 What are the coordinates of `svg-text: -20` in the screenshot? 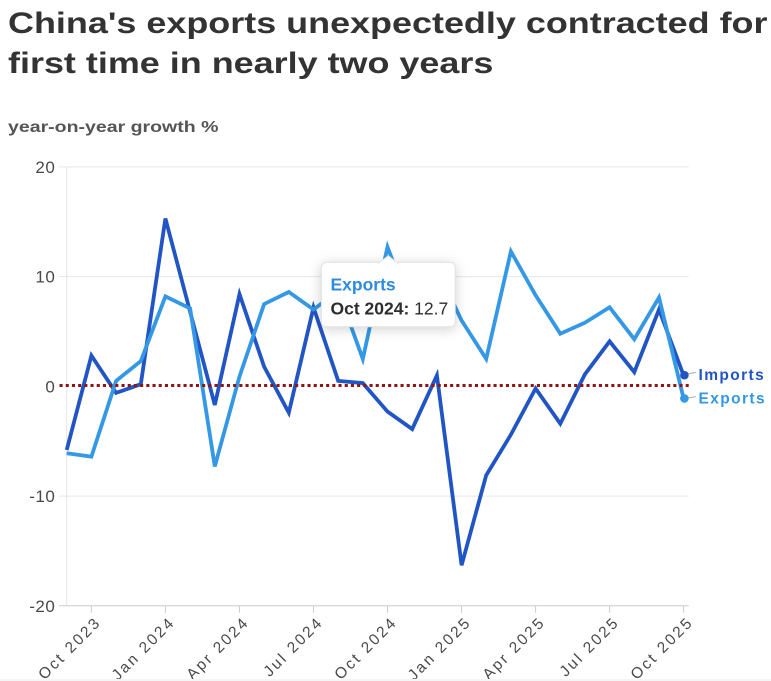 It's located at (42, 606).